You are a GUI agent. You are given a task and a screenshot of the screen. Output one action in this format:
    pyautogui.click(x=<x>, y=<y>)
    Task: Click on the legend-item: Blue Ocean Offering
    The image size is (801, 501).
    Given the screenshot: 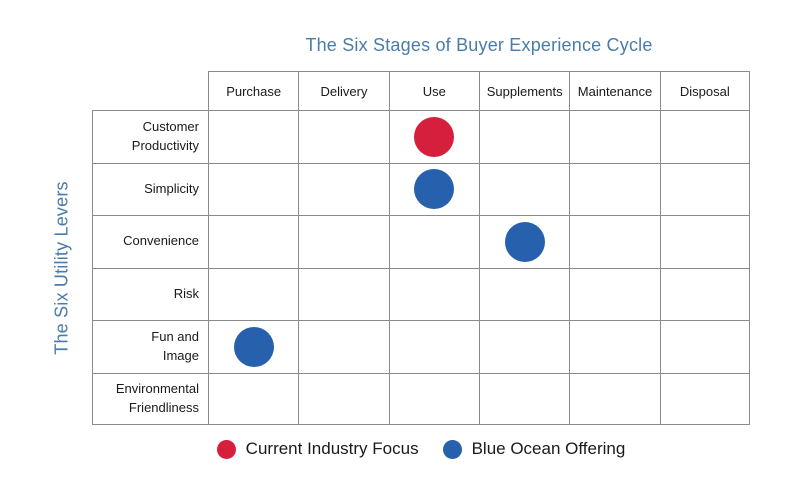 What is the action you would take?
    pyautogui.click(x=534, y=449)
    